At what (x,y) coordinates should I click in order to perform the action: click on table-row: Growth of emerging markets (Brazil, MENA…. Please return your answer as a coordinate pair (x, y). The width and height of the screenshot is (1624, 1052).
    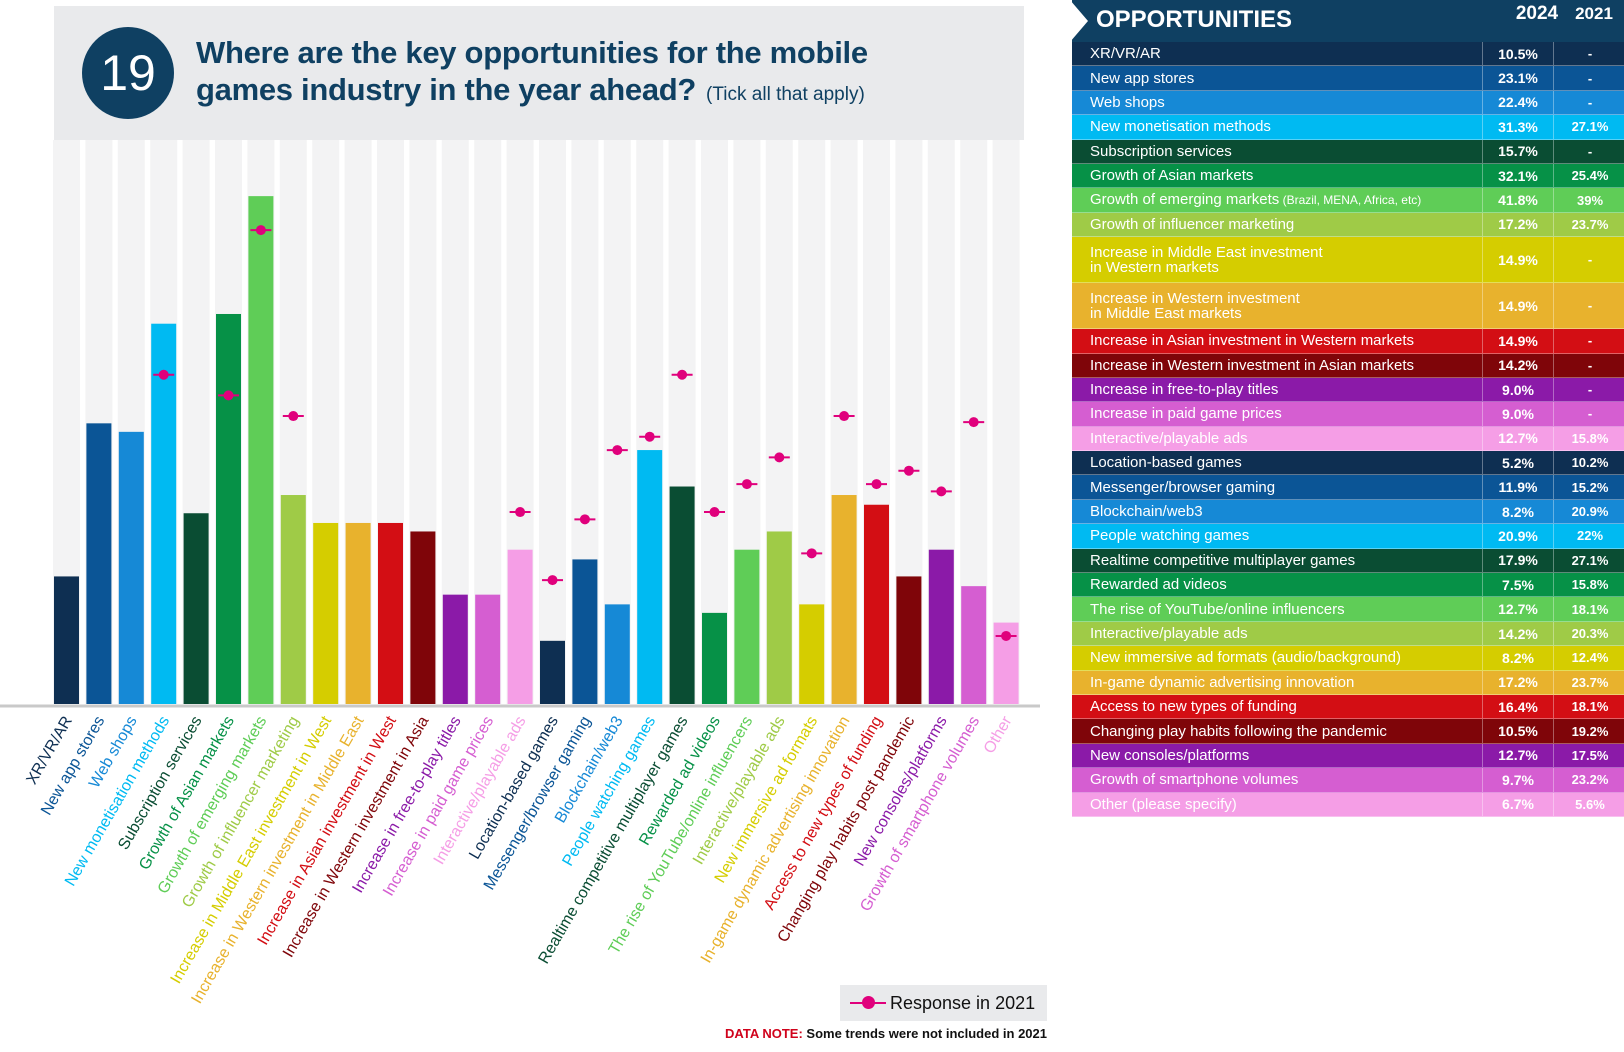
    Looking at the image, I should click on (1348, 200).